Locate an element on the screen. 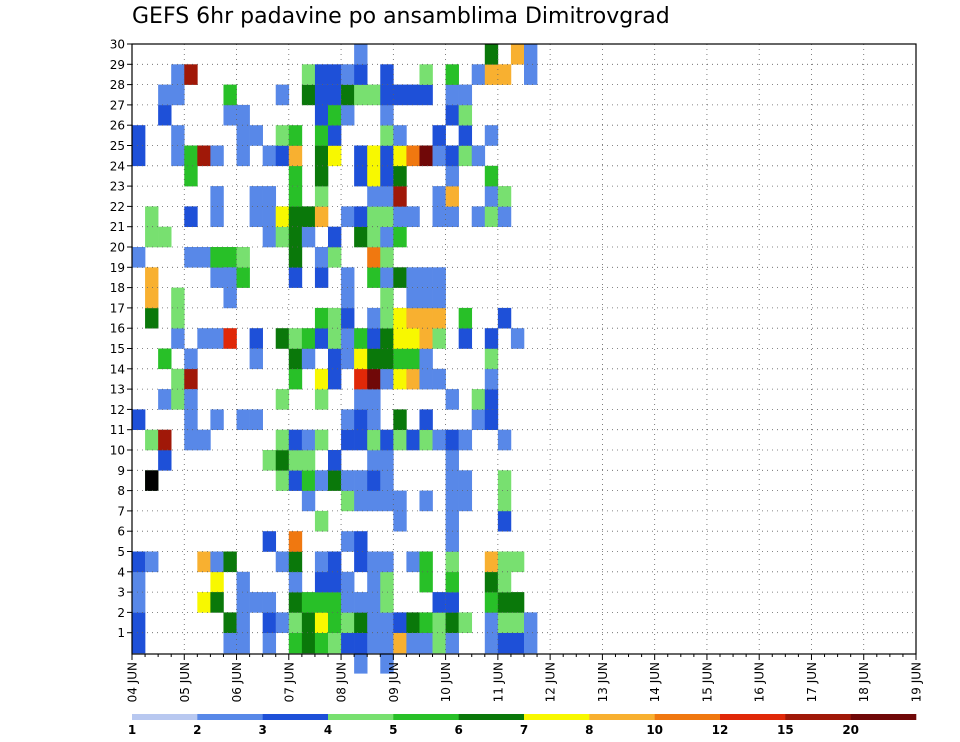 This screenshot has height=742, width=960. y-tick-label: 14 is located at coordinates (117, 369).